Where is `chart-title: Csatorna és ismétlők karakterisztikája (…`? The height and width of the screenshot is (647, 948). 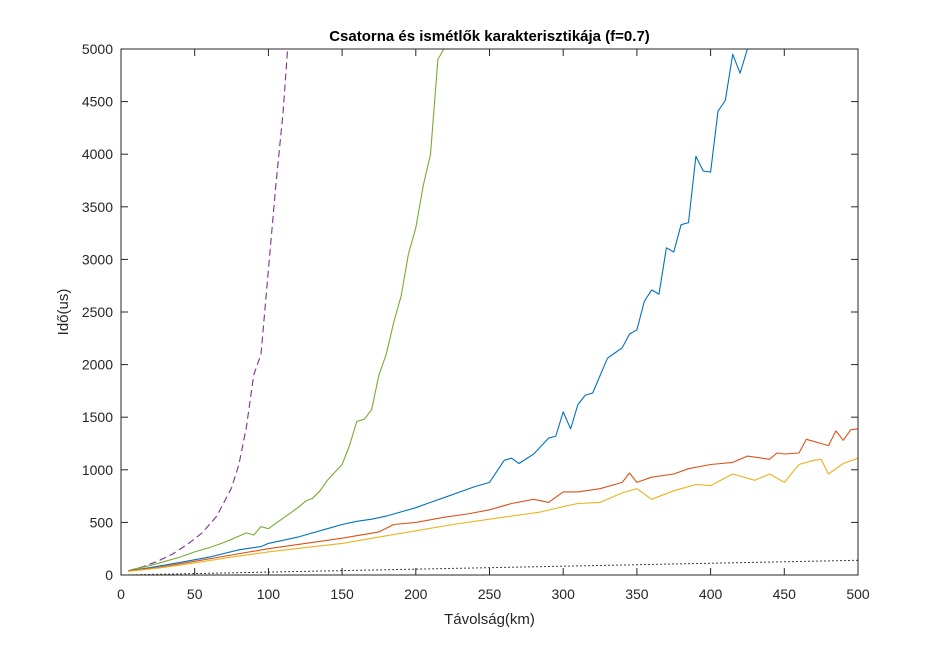 chart-title: Csatorna és ismétlők karakterisztikája (… is located at coordinates (489, 36).